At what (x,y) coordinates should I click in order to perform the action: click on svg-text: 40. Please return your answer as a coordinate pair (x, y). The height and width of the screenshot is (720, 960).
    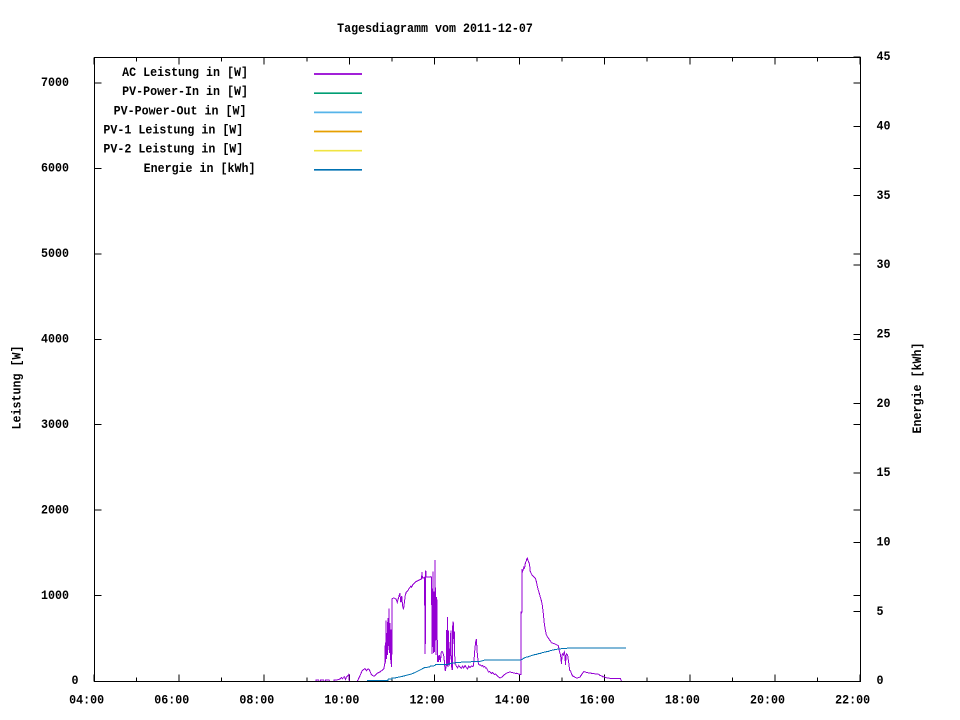
    Looking at the image, I should click on (884, 126).